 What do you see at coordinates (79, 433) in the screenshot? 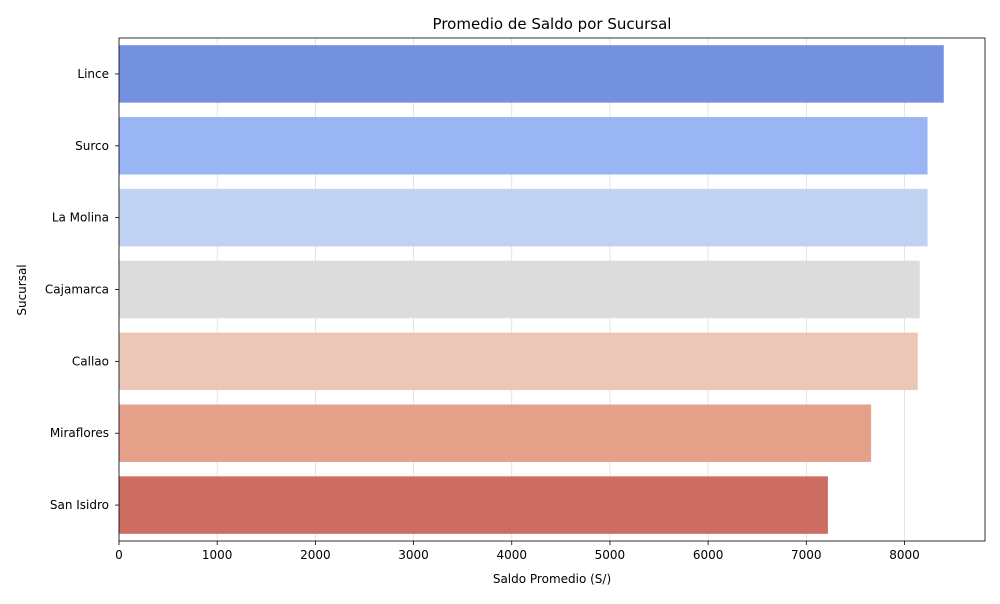
I see `y-tick-label: Miraflores` at bounding box center [79, 433].